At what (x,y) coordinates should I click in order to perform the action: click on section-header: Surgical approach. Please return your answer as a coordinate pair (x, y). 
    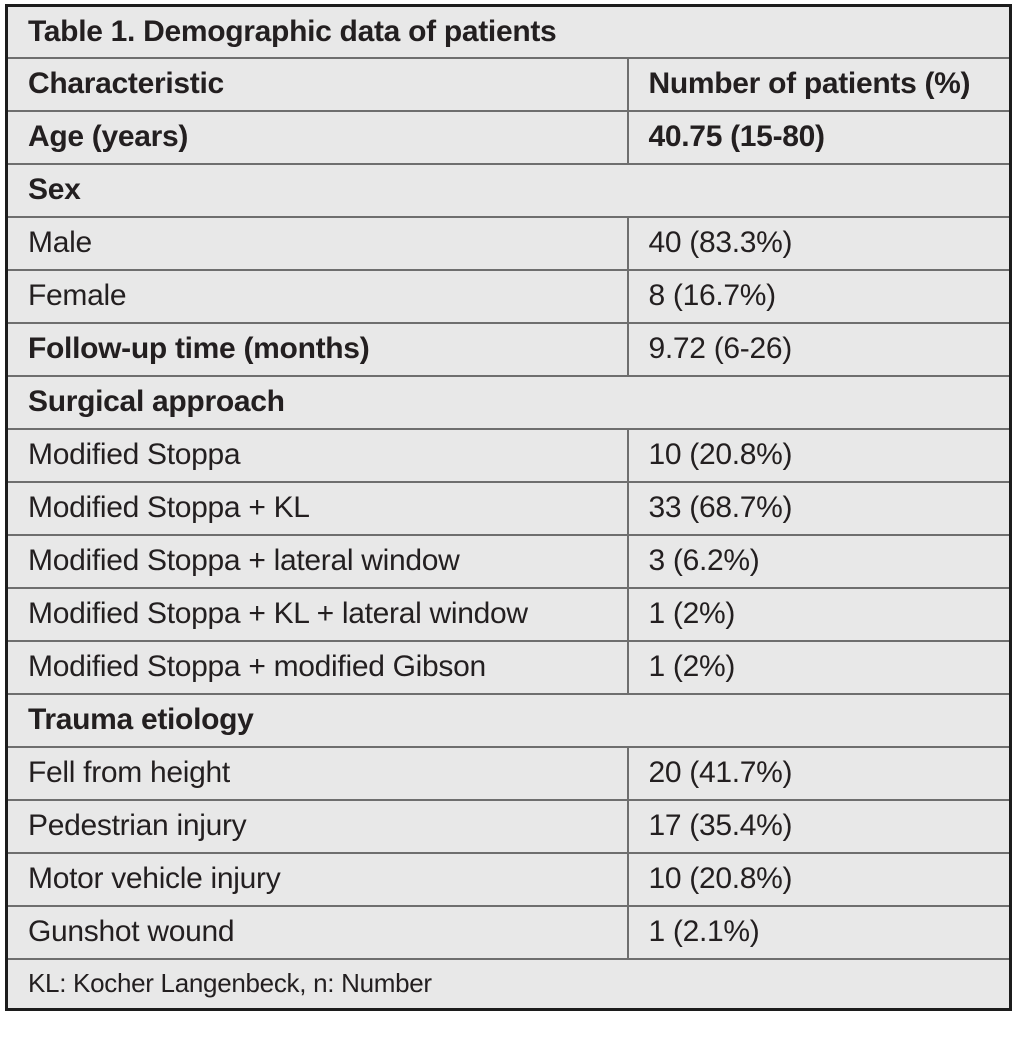
    Looking at the image, I should click on (508, 402).